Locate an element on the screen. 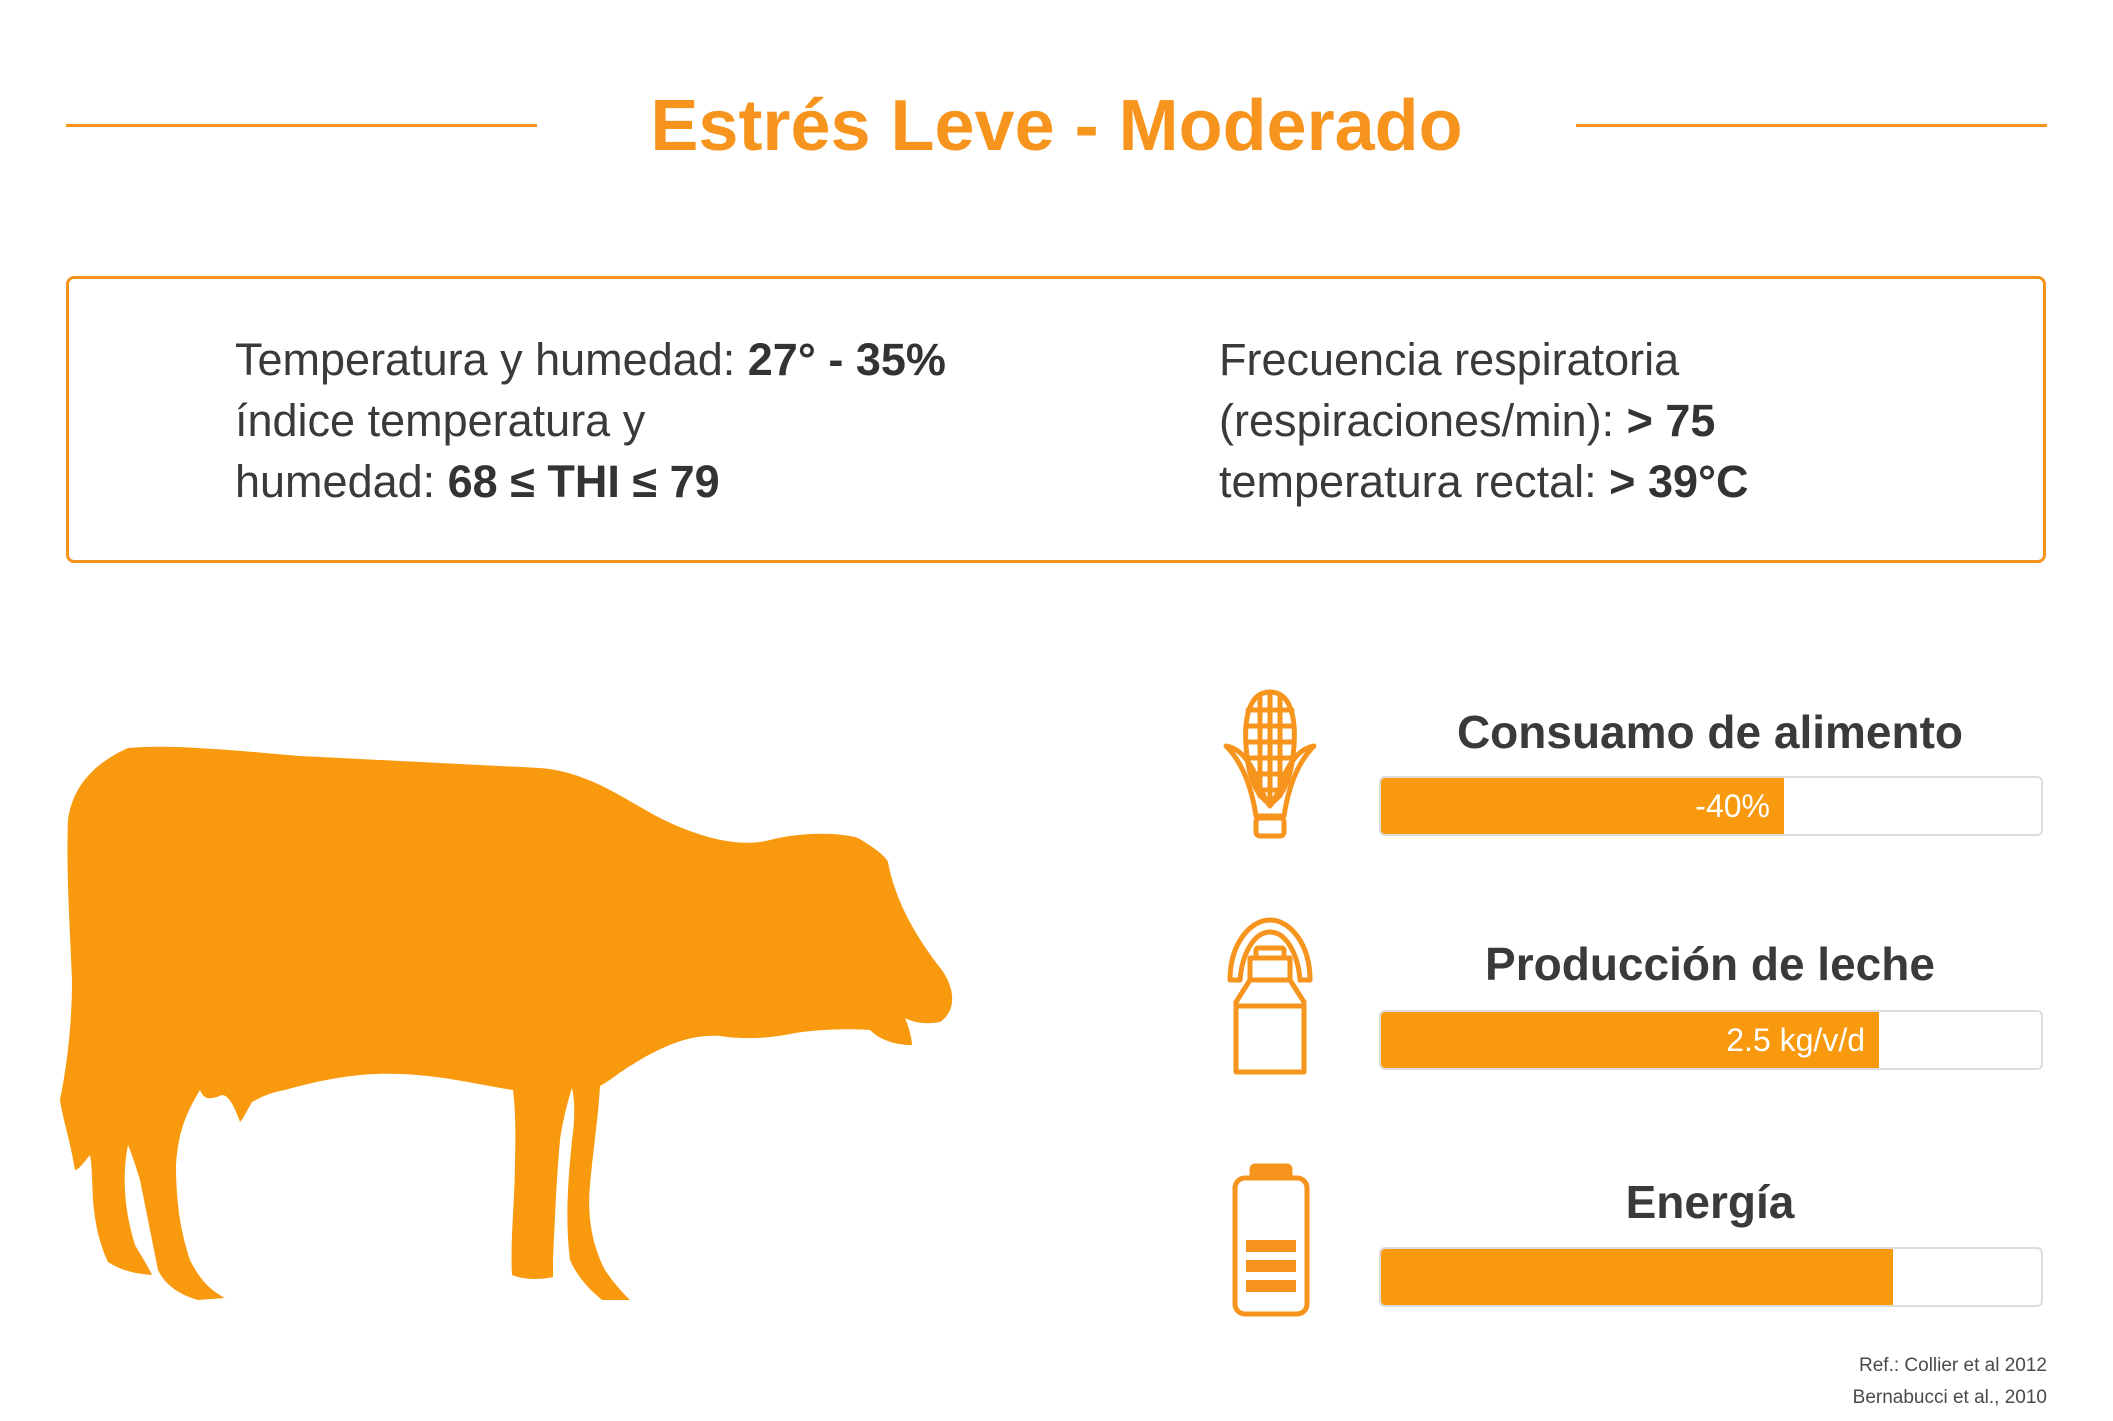 The width and height of the screenshot is (2113, 1421). resp-line-1: Frecuencia respiratoria is located at coordinates (1484, 359).